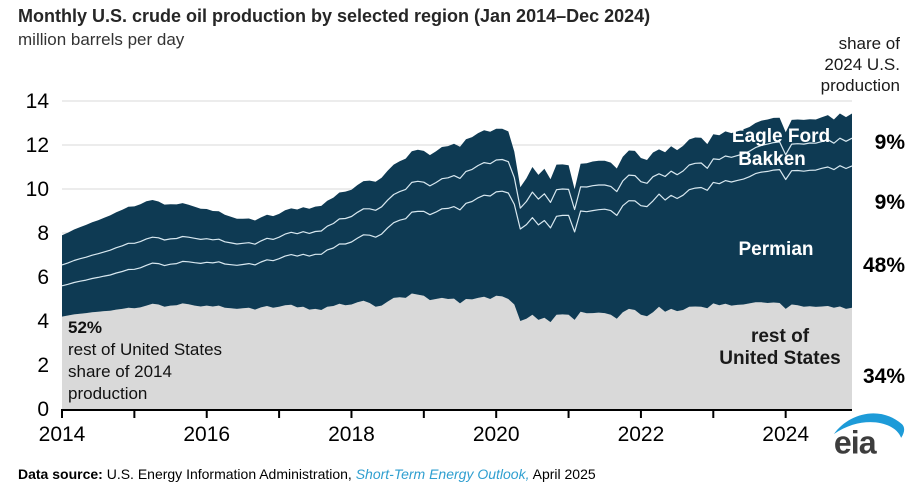  I want to click on x-axis-label: 2020, so click(496, 434).